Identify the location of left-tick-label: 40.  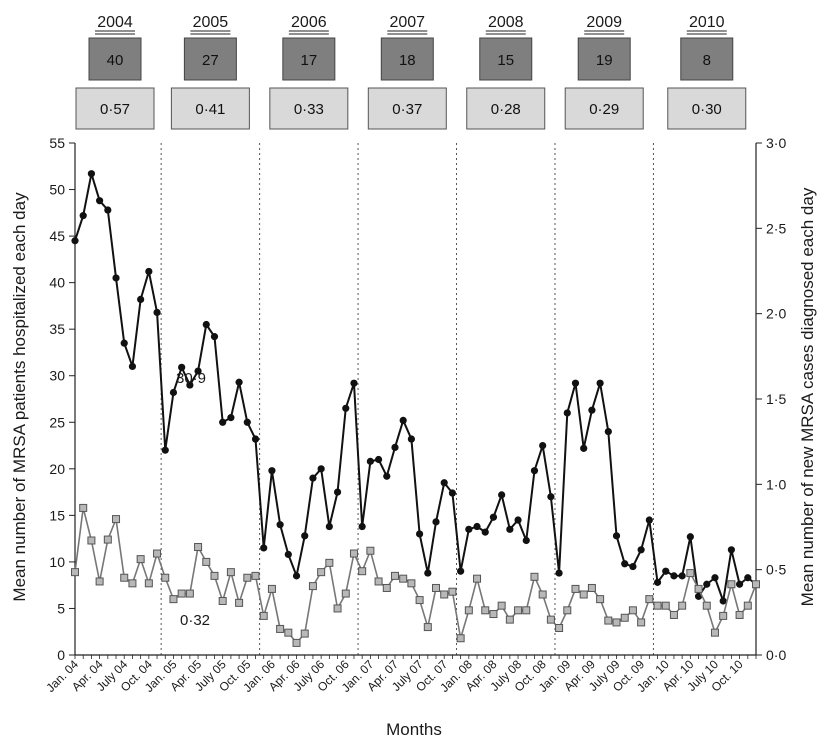
(57, 283).